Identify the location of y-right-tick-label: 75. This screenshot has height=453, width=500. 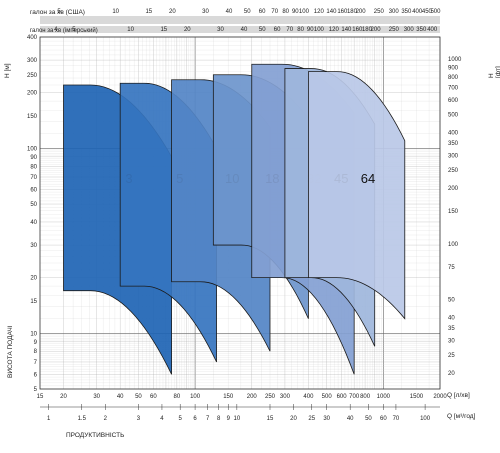
(451, 268).